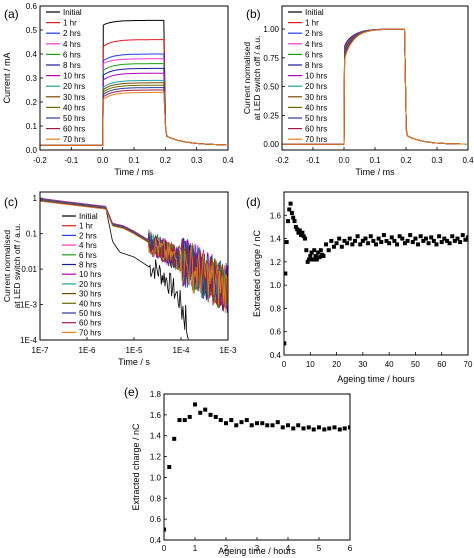 The height and width of the screenshot is (558, 474). I want to click on y-tick-label: 0.1, so click(32, 234).